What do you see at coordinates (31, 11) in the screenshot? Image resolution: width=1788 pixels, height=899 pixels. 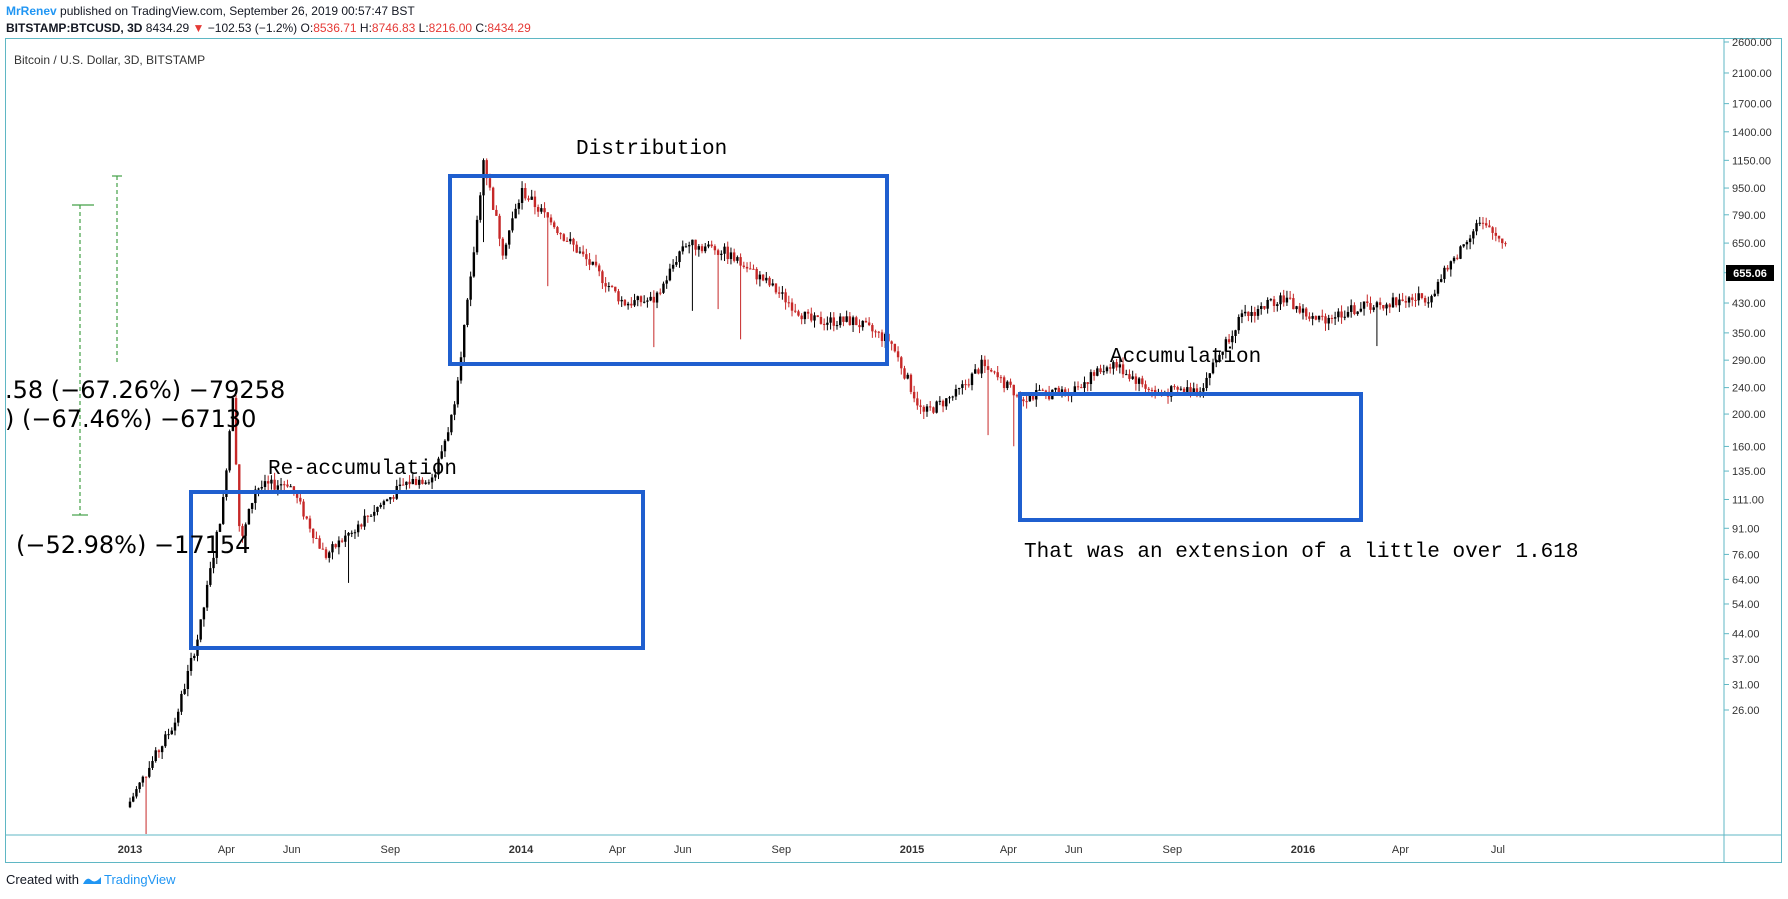 I see `author-link: MrRenev` at bounding box center [31, 11].